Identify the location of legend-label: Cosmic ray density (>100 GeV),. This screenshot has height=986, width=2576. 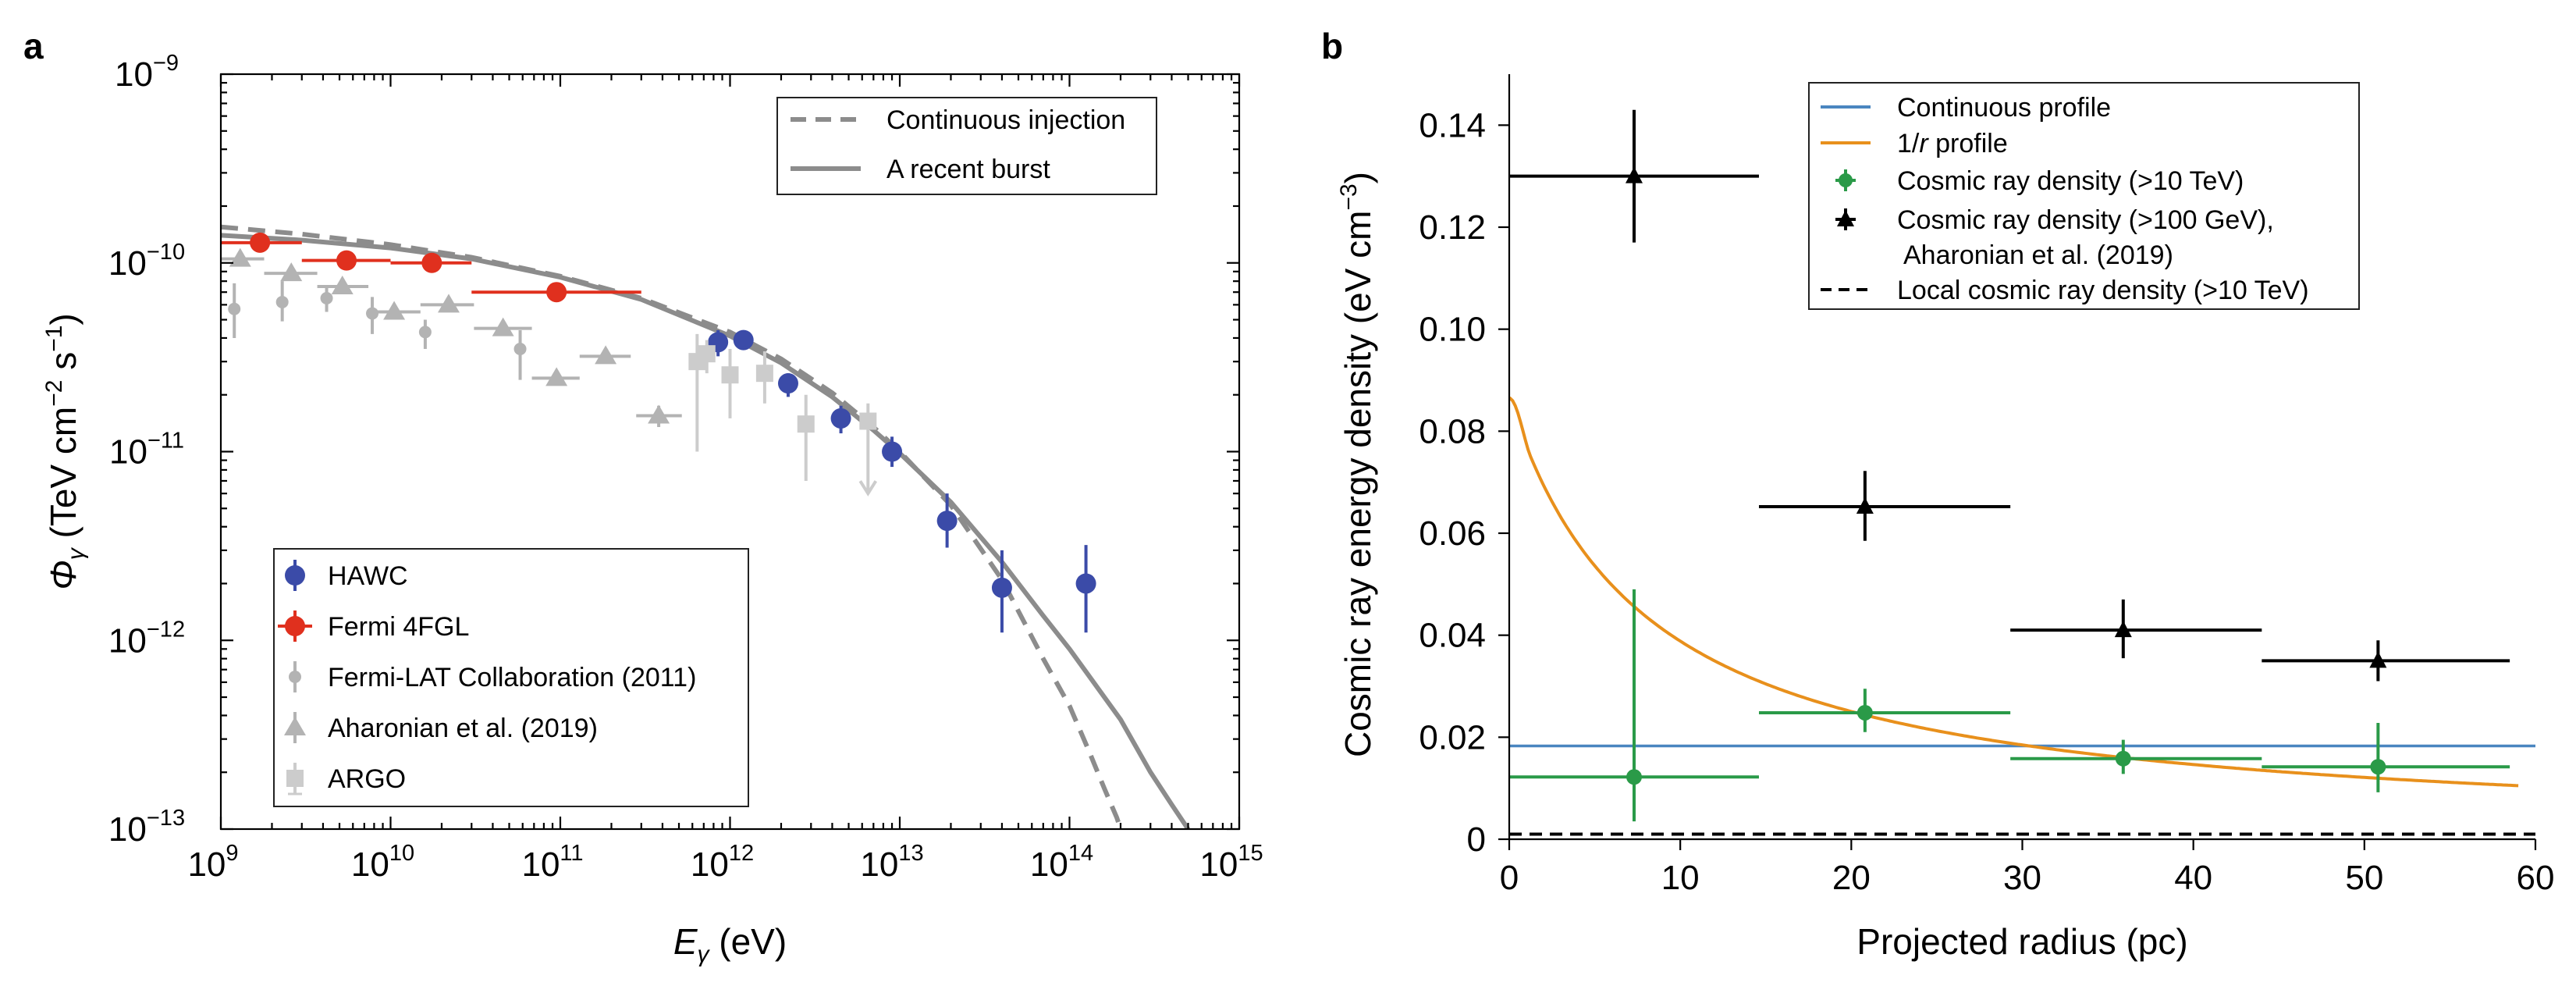
(2085, 220).